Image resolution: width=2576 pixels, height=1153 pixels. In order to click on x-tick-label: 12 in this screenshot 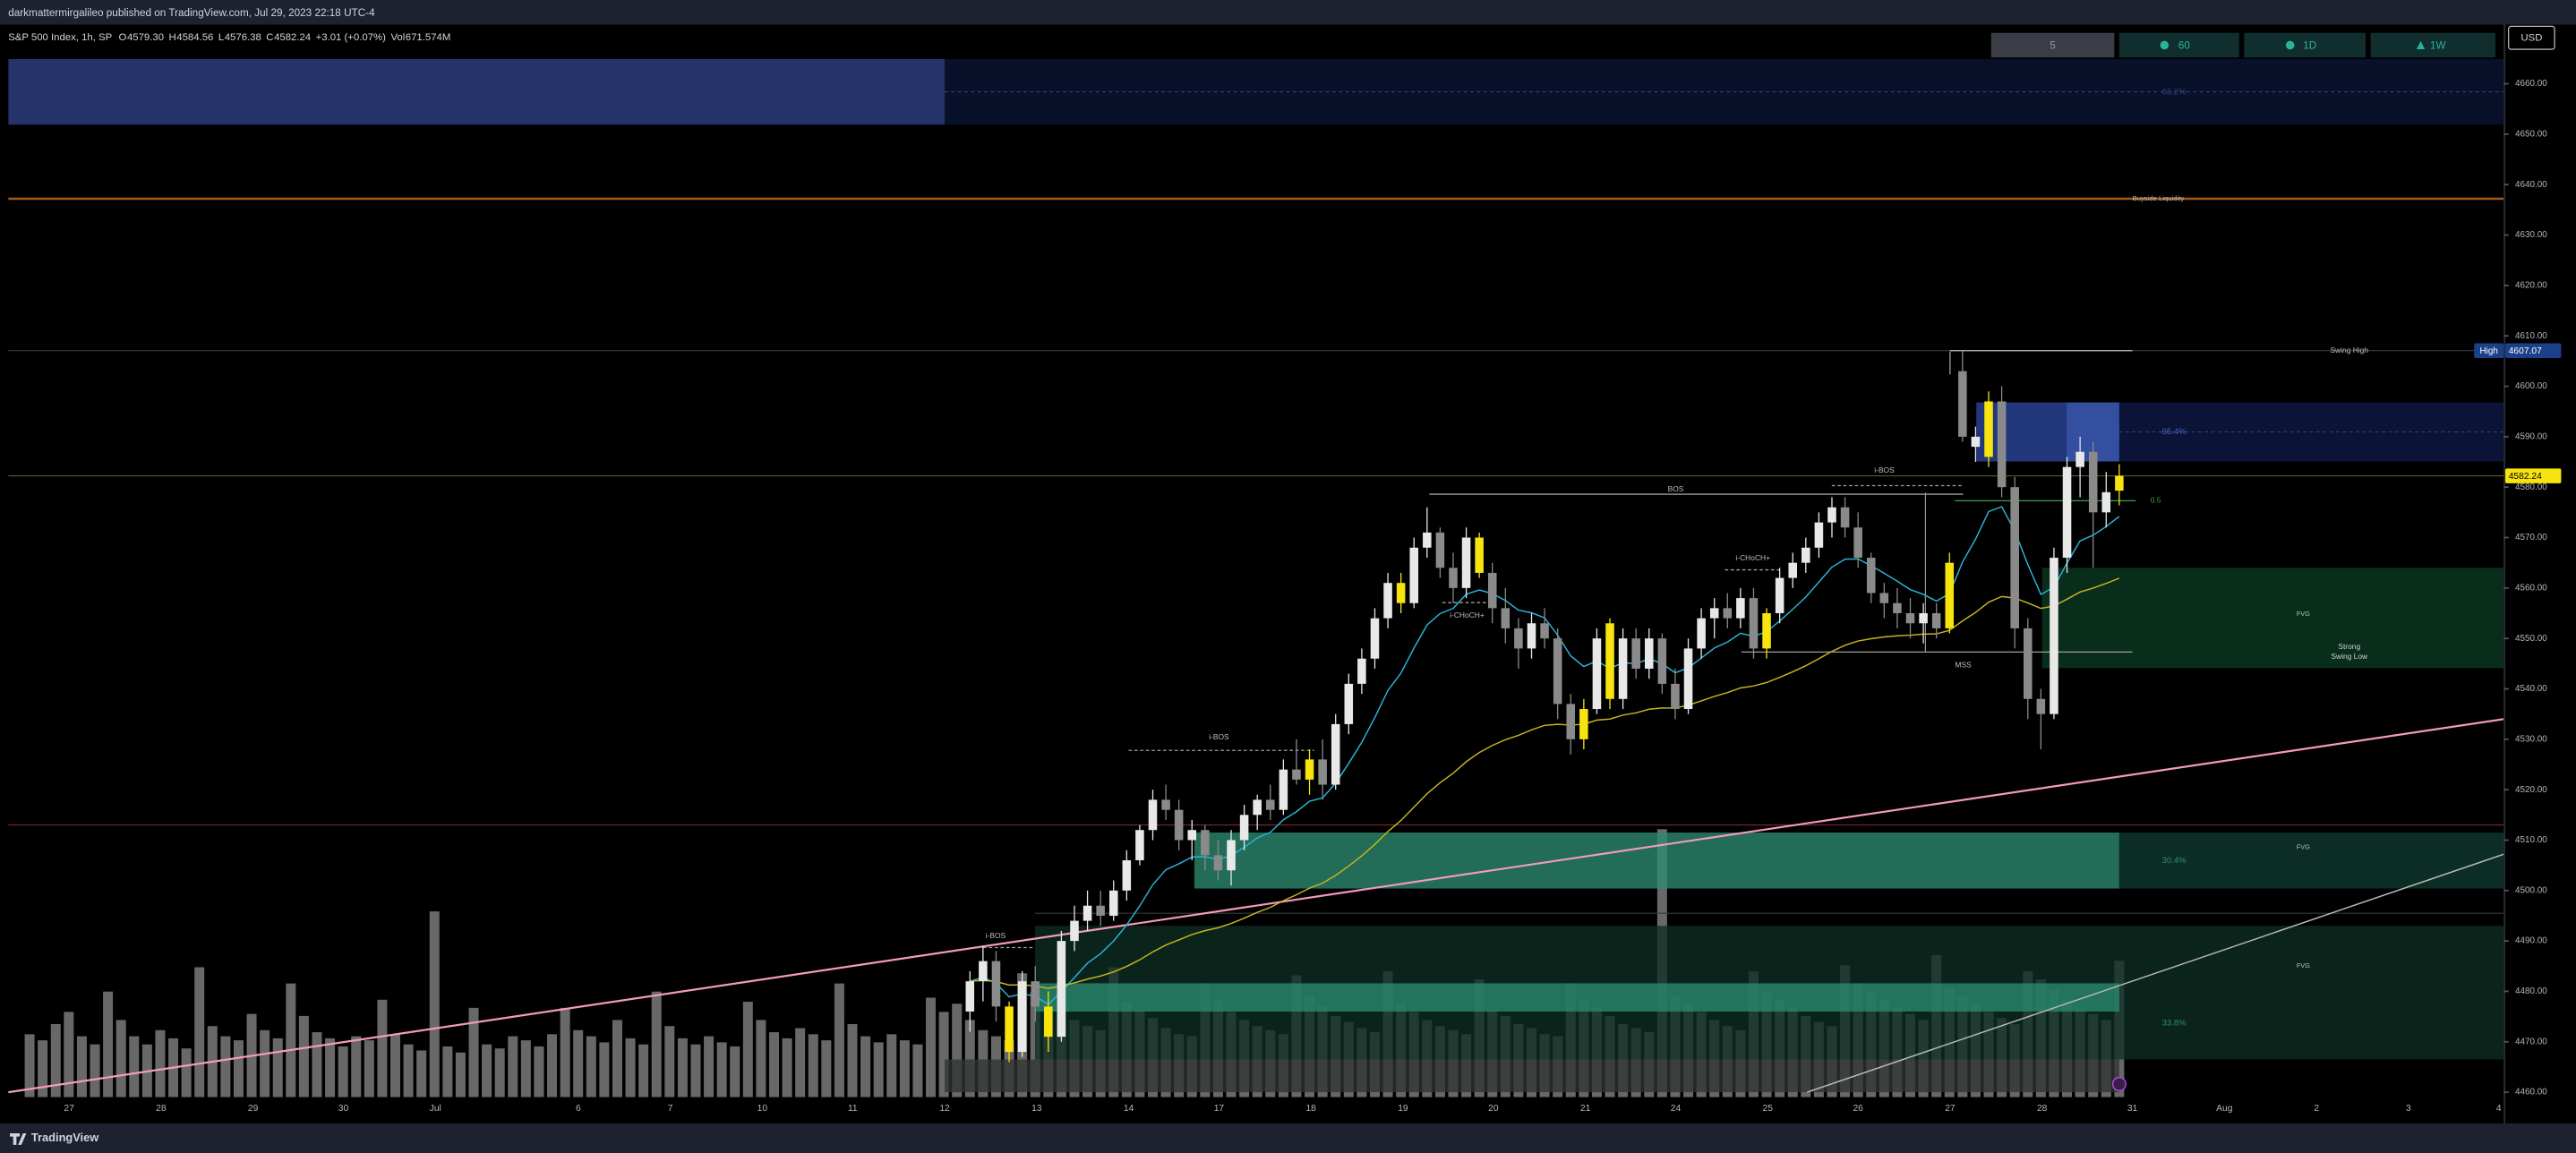, I will do `click(945, 1109)`.